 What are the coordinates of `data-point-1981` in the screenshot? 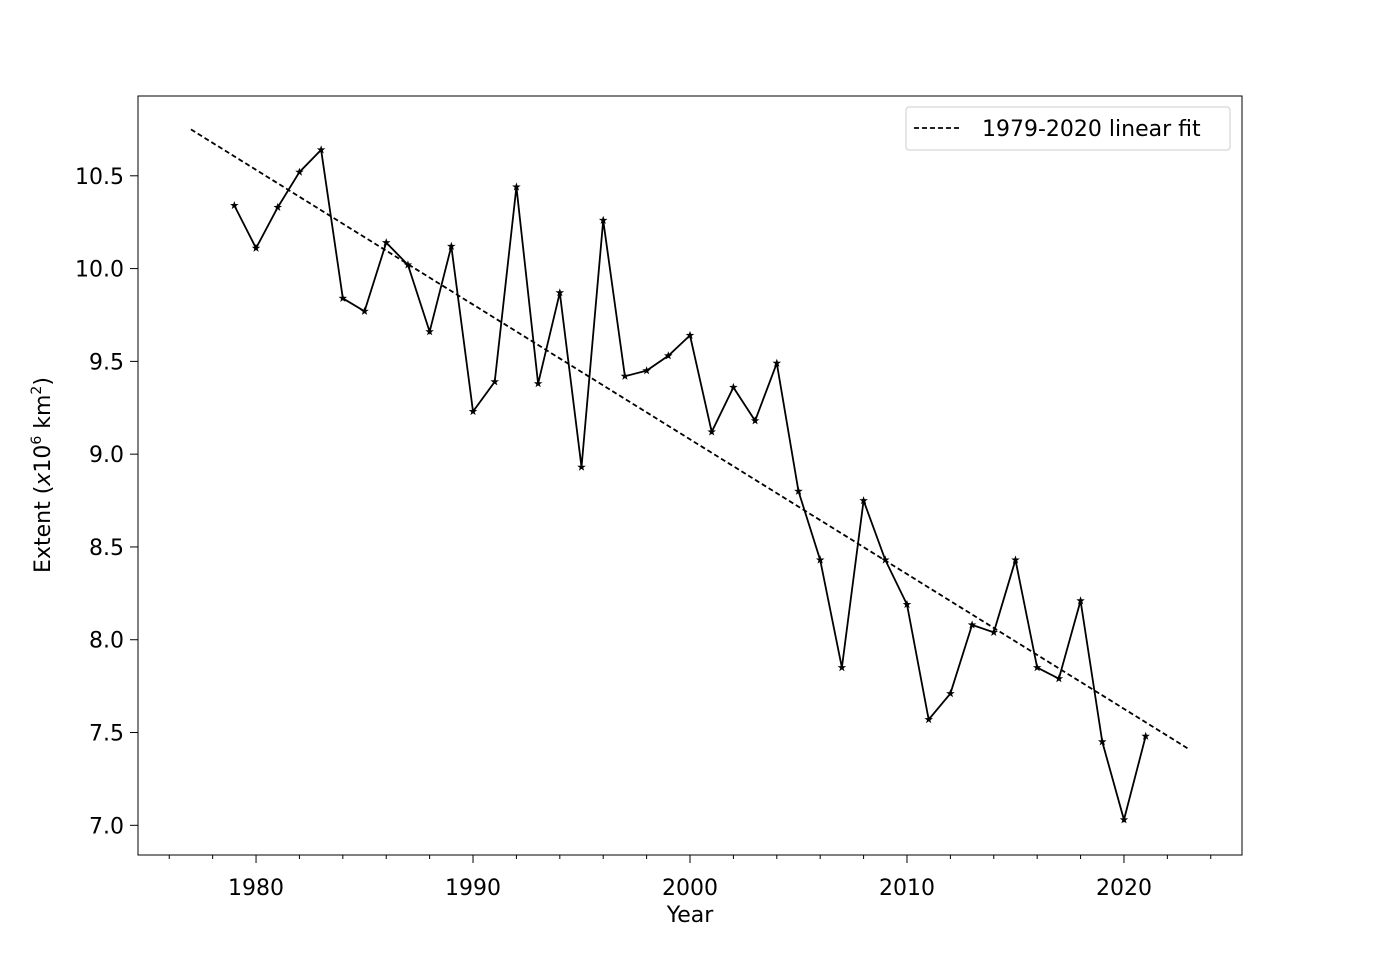 It's located at (277, 206).